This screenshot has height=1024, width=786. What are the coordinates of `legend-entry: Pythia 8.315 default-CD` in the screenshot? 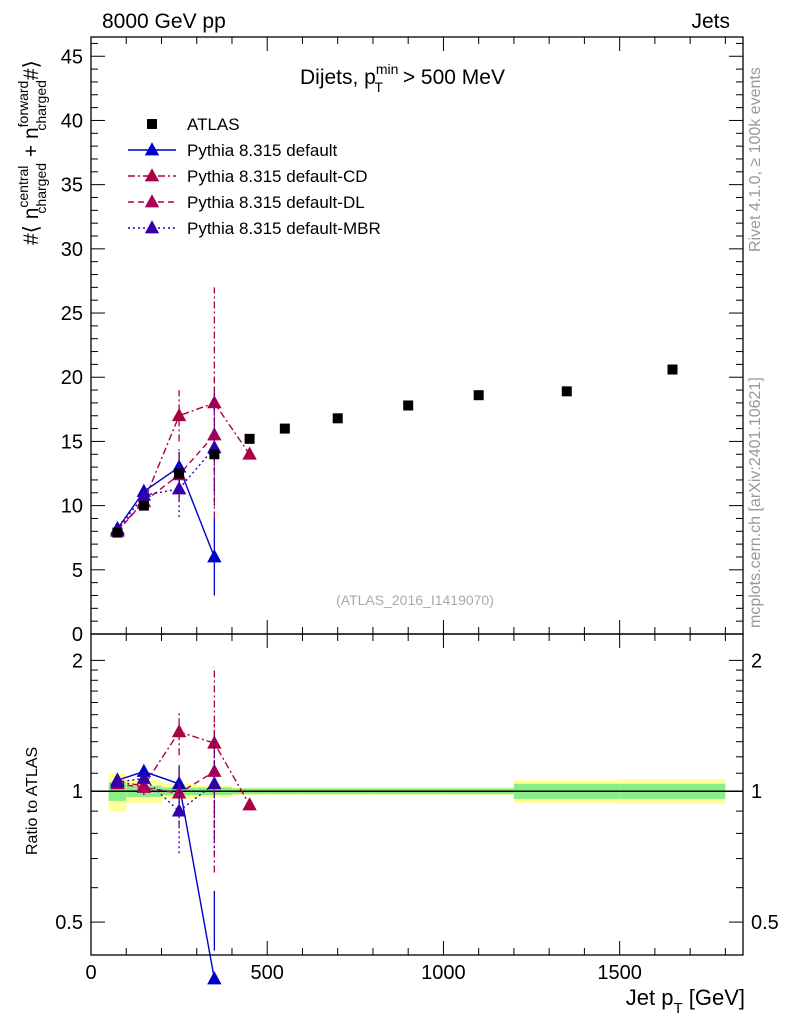 It's located at (248, 176).